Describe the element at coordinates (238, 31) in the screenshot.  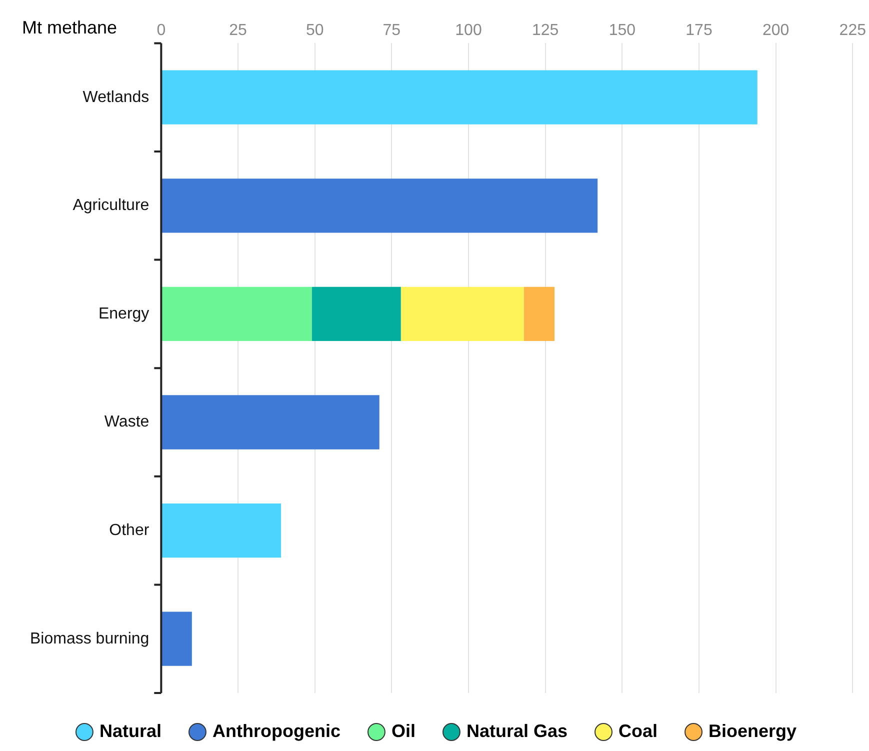
I see `x-tick-label: 25` at that location.